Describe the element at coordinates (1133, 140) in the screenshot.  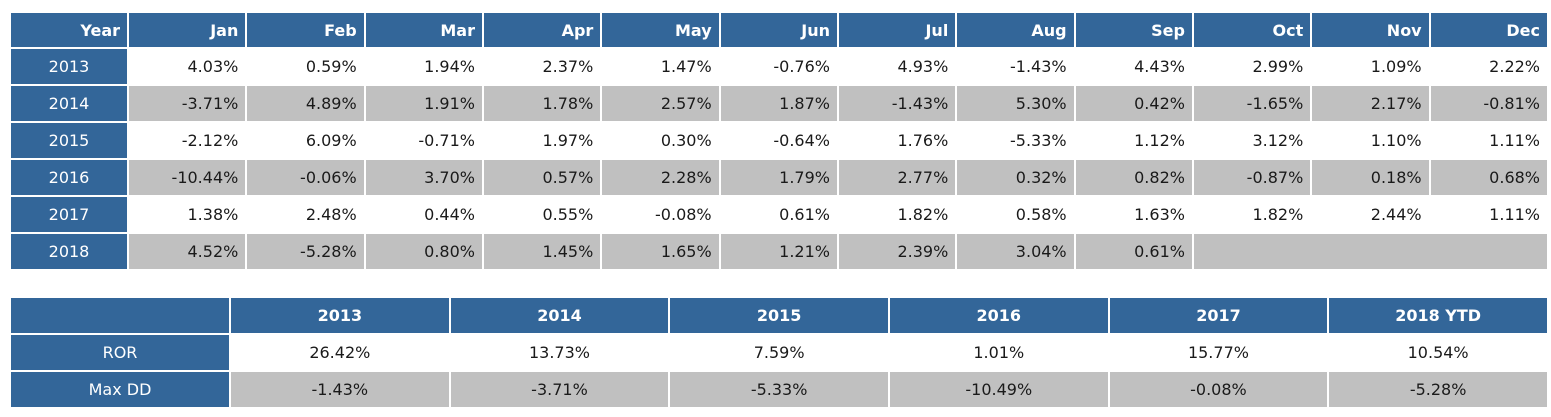
I see `return-cell: 1.12%` at that location.